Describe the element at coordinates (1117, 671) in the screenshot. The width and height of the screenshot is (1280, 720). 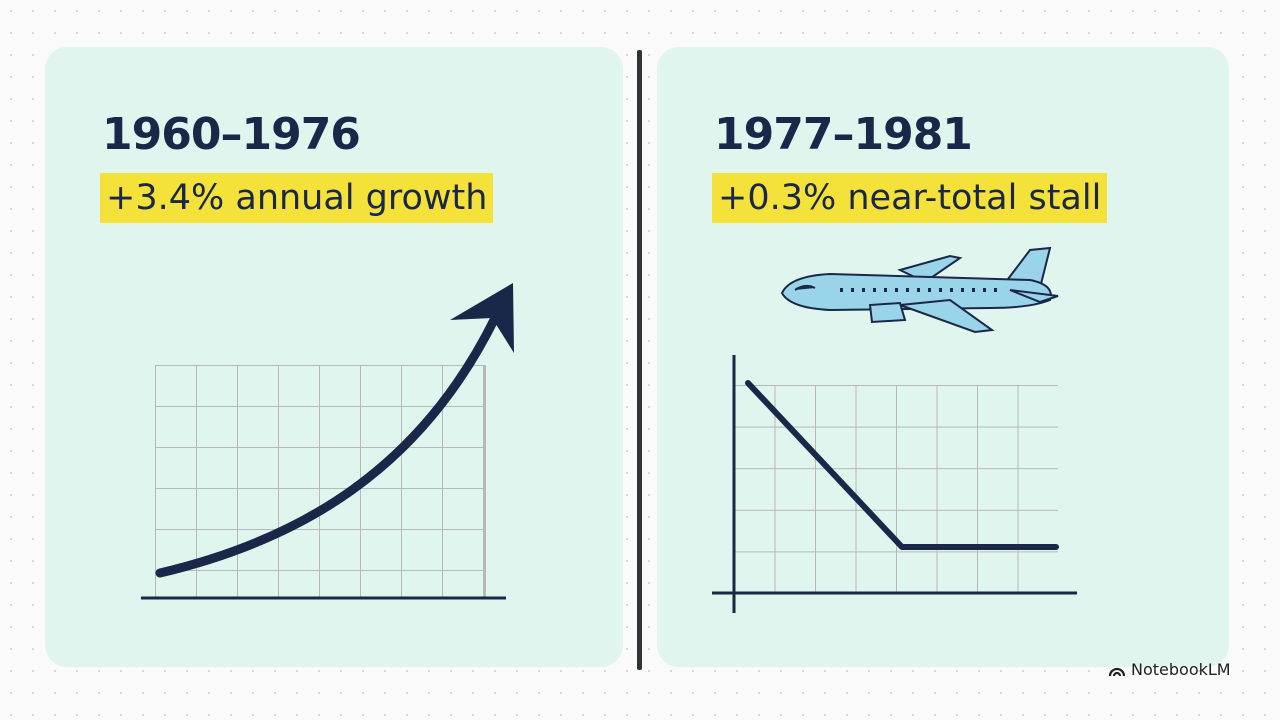
I see `watermark-icon` at that location.